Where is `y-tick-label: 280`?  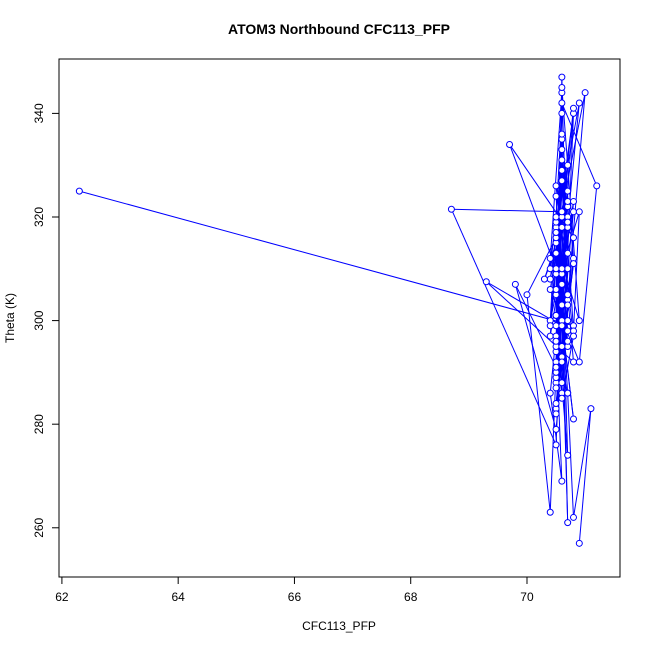
y-tick-label: 280 is located at coordinates (39, 424).